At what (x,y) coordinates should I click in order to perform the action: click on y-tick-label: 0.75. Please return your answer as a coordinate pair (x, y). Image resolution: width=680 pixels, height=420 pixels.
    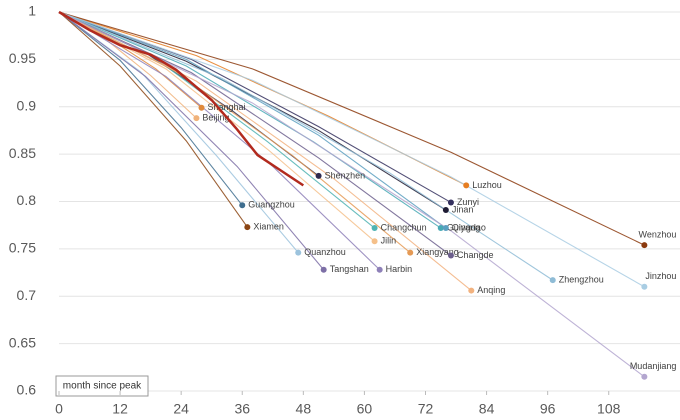
    Looking at the image, I should click on (22, 248).